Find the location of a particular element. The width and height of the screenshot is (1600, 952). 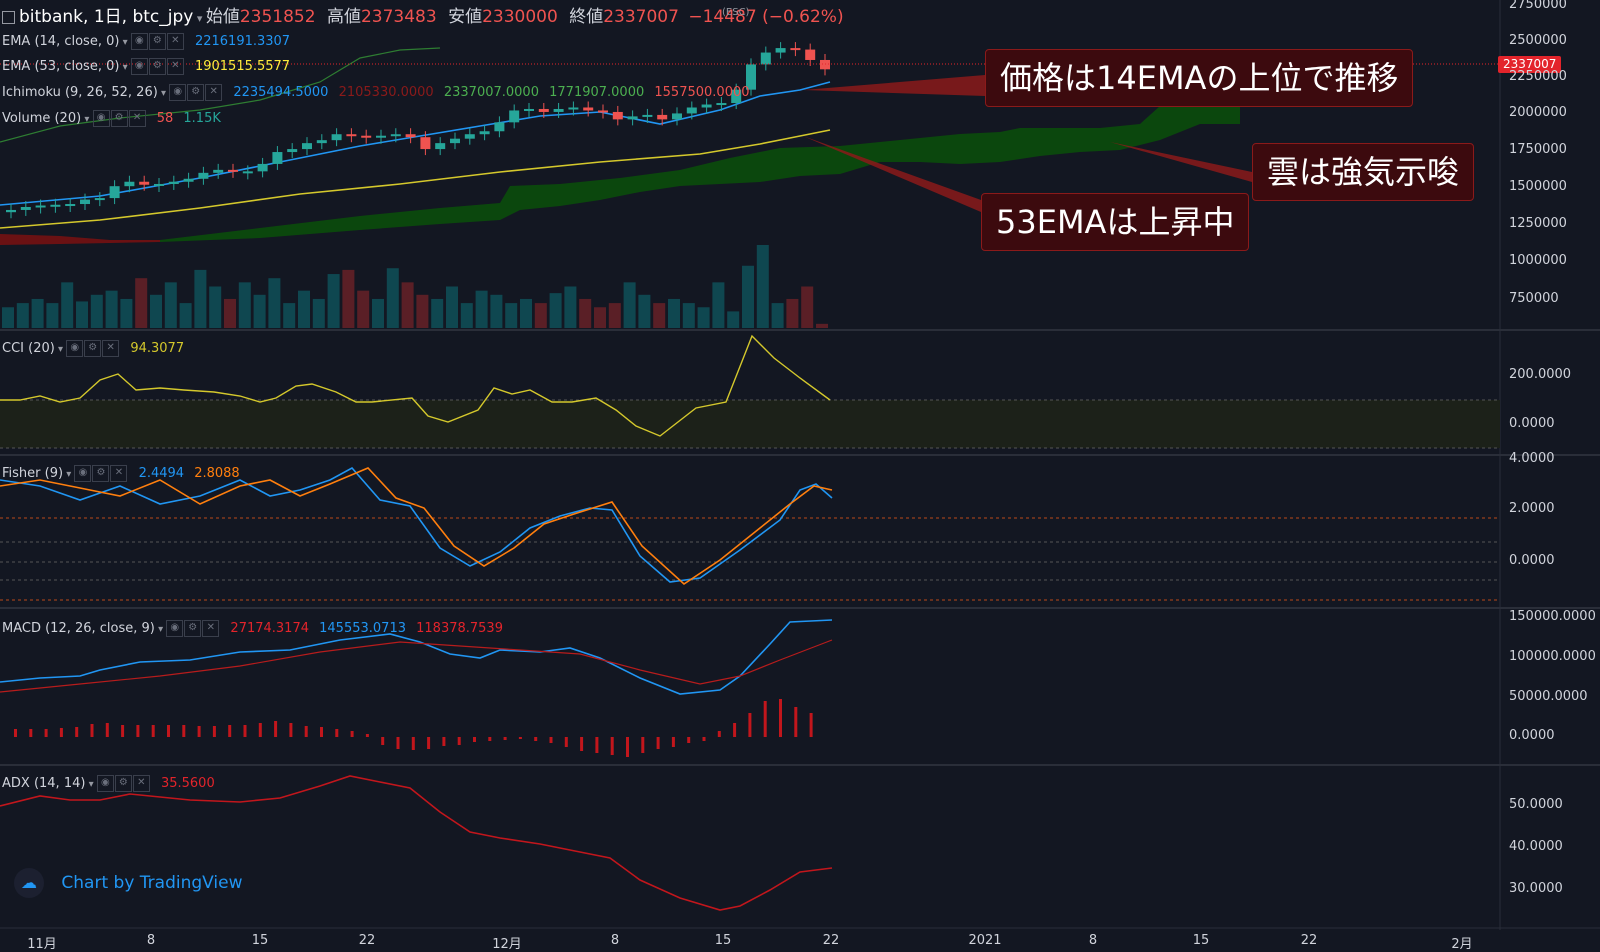

legend-fisher: Fisher (9) ▾ ◉ ⚙ ✕ 2.4494 2.8088 is located at coordinates (121, 474).